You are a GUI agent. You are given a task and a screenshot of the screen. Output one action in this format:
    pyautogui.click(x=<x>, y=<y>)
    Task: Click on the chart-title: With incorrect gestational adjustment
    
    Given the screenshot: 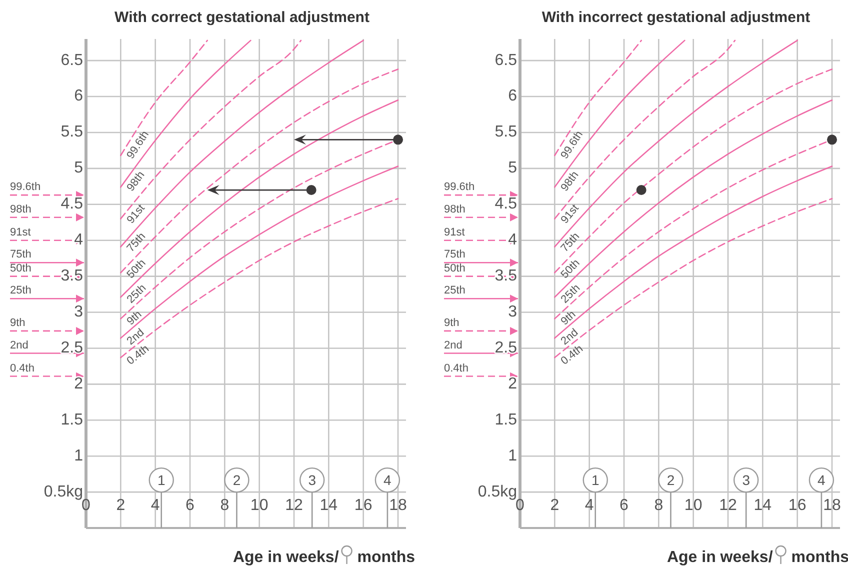 What is the action you would take?
    pyautogui.click(x=676, y=17)
    